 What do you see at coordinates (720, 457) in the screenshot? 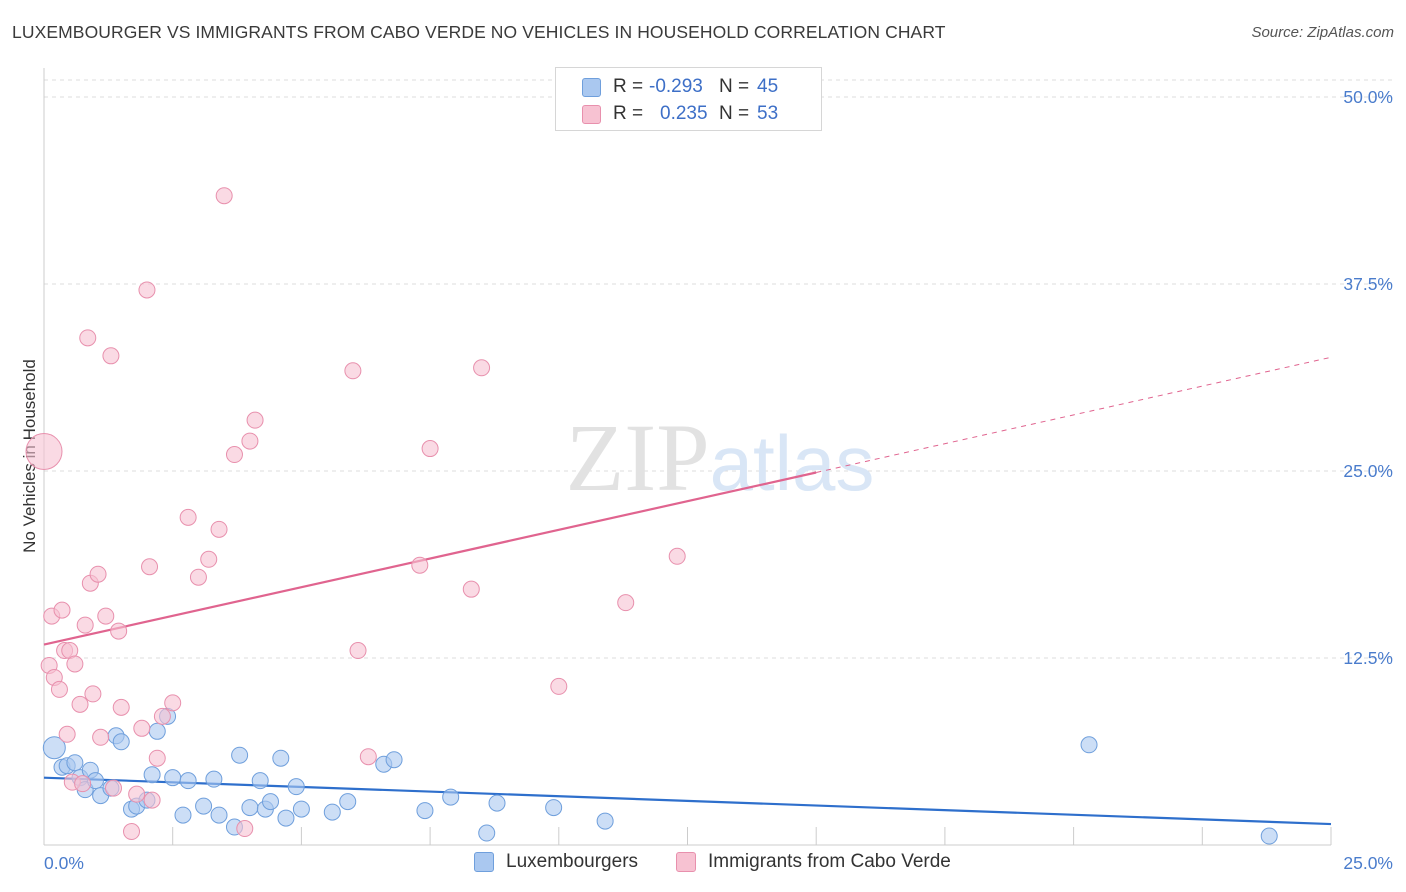
I see `watermark: ZIPatlas` at bounding box center [720, 457].